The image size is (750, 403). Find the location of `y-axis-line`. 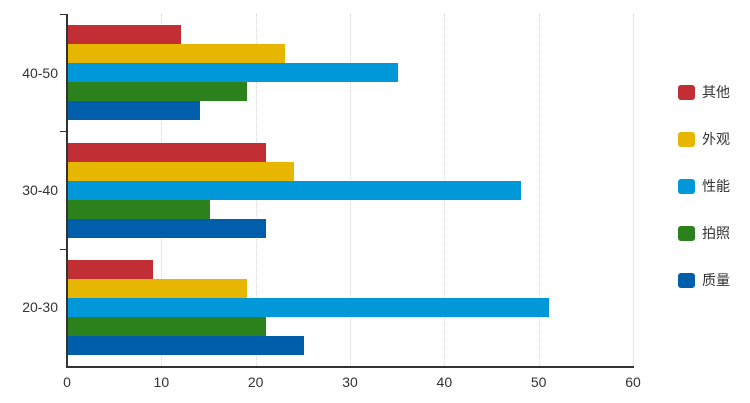

y-axis-line is located at coordinates (67, 191).